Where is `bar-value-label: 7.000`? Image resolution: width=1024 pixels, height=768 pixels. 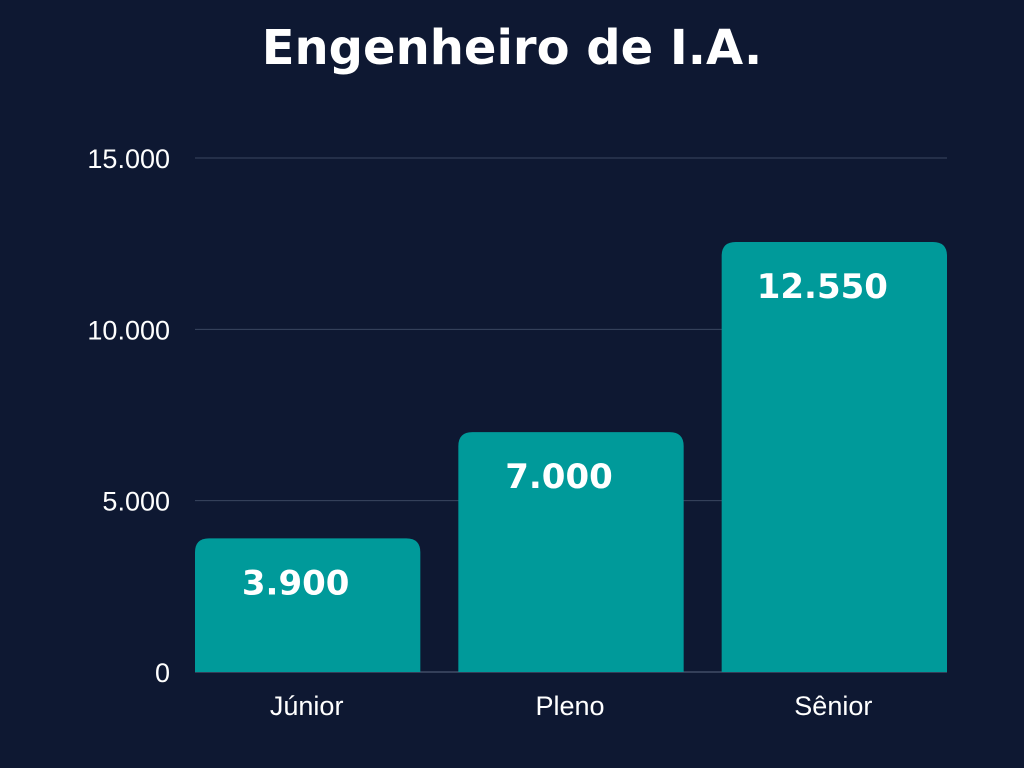 bar-value-label: 7.000 is located at coordinates (559, 477).